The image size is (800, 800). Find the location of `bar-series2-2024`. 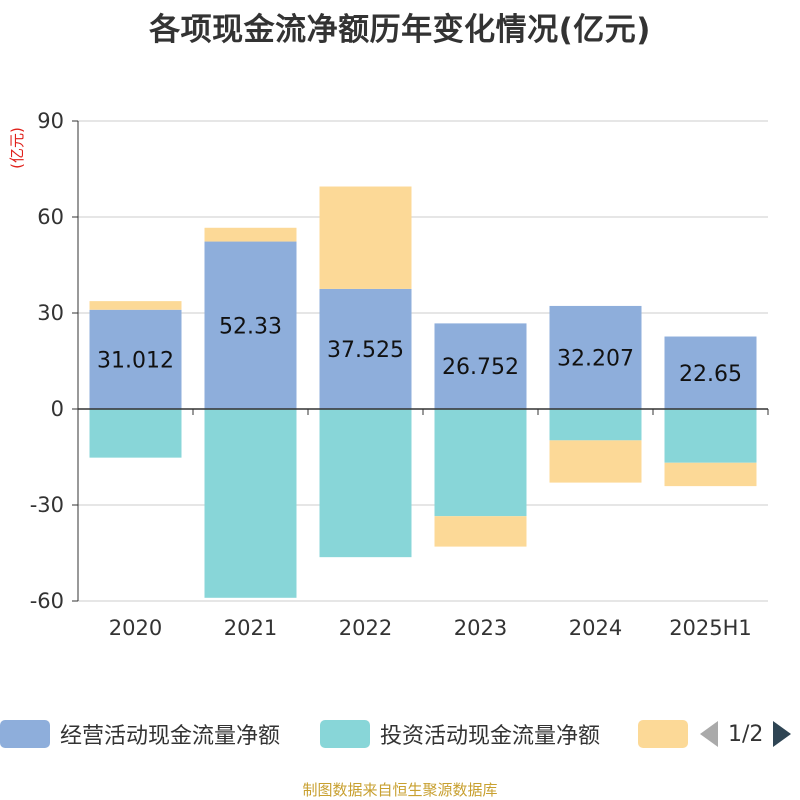

bar-series2-2024 is located at coordinates (595, 461).